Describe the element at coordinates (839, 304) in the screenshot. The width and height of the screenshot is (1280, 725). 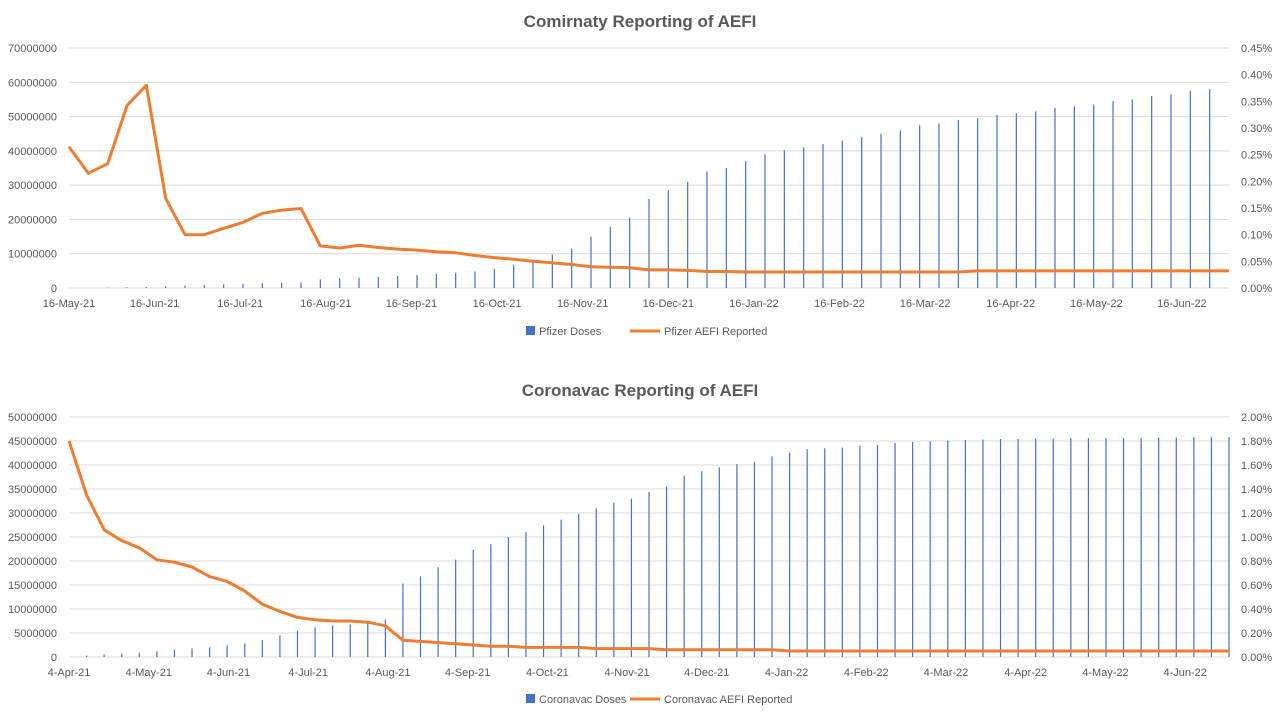
I see `chart-1-x-tick-label: 16-Feb-22` at that location.